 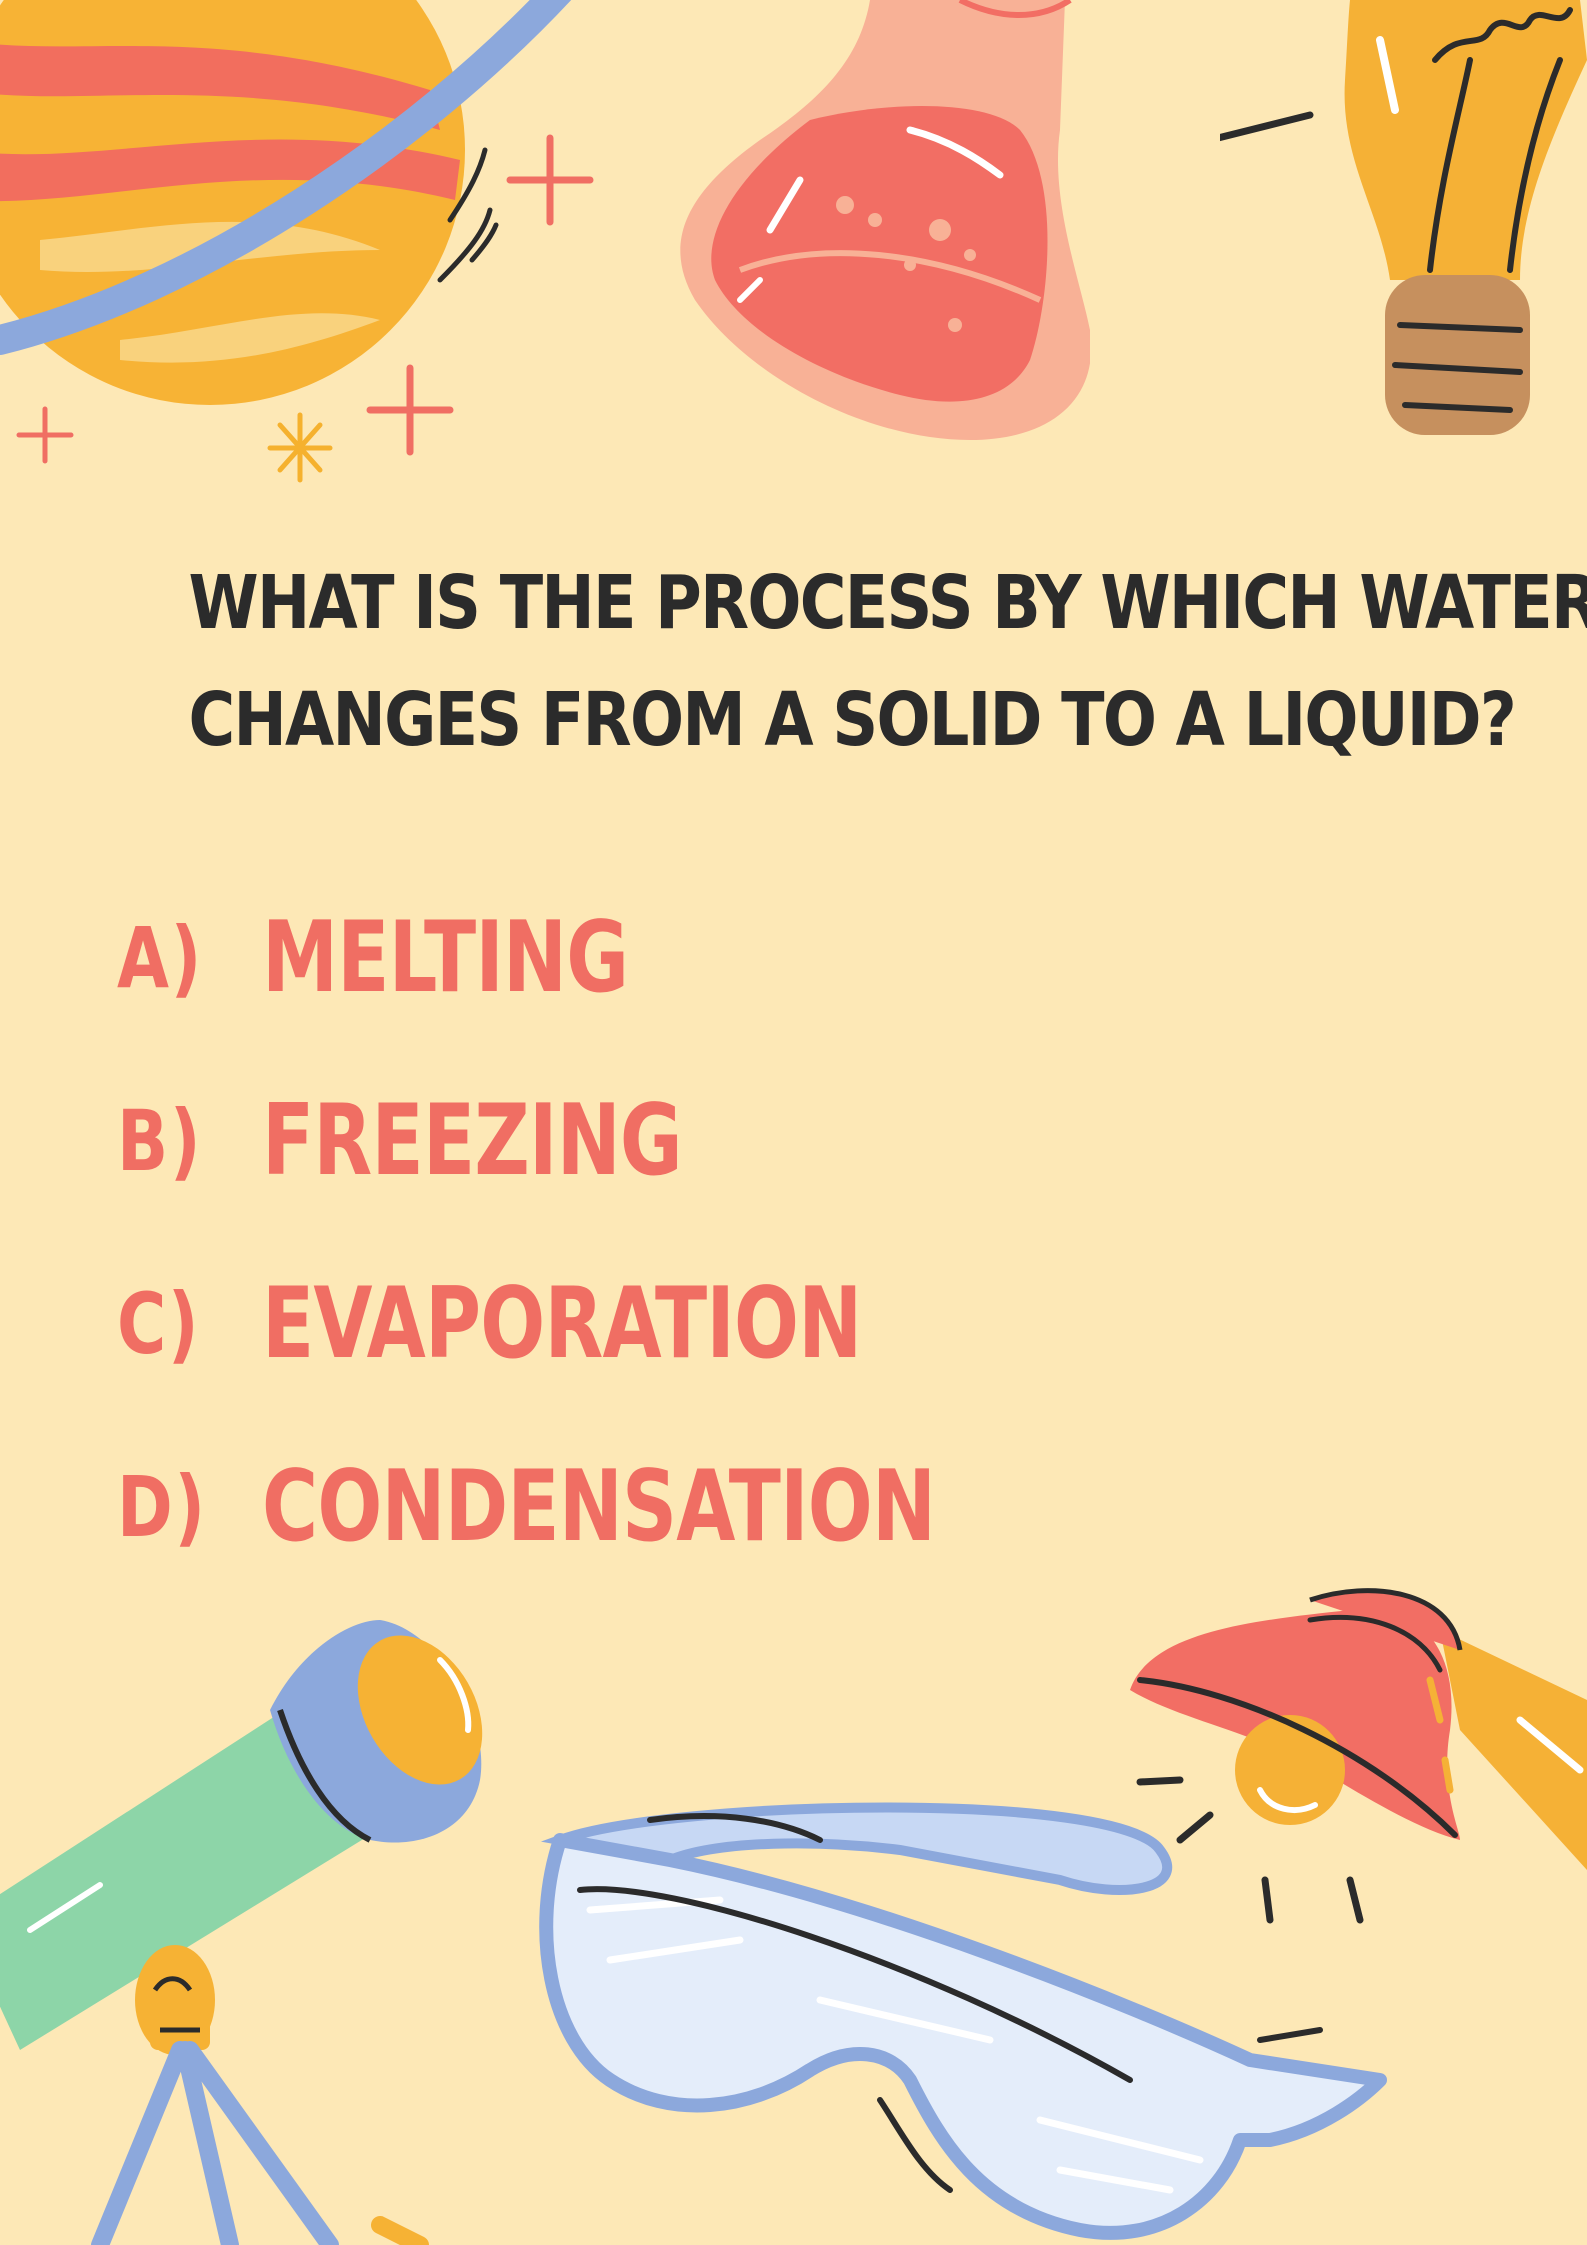 What do you see at coordinates (562, 1324) in the screenshot?
I see `option-text: EVAPORATION` at bounding box center [562, 1324].